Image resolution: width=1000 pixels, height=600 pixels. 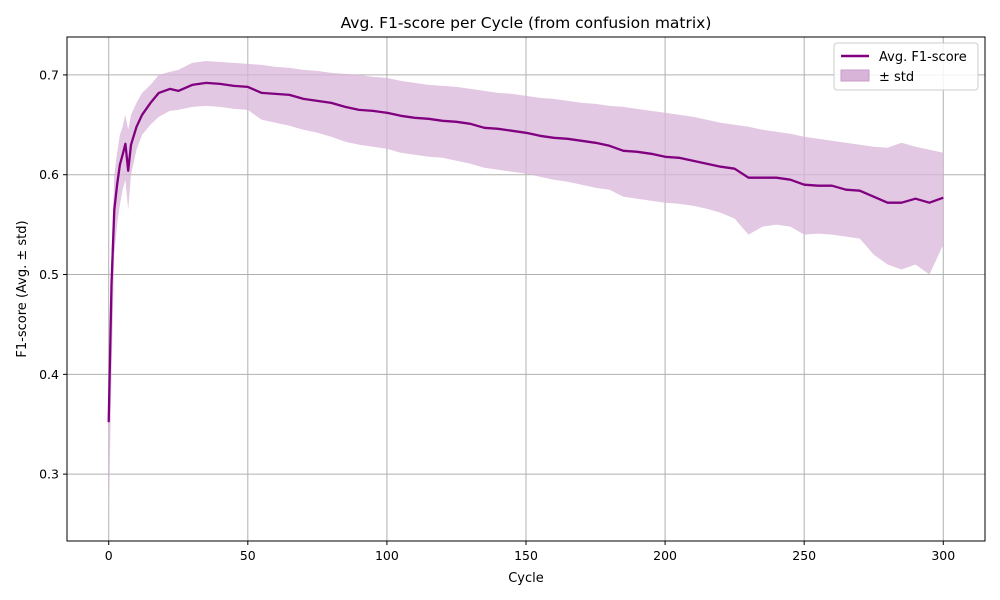 I want to click on x-tick-label: 150, so click(x=526, y=555).